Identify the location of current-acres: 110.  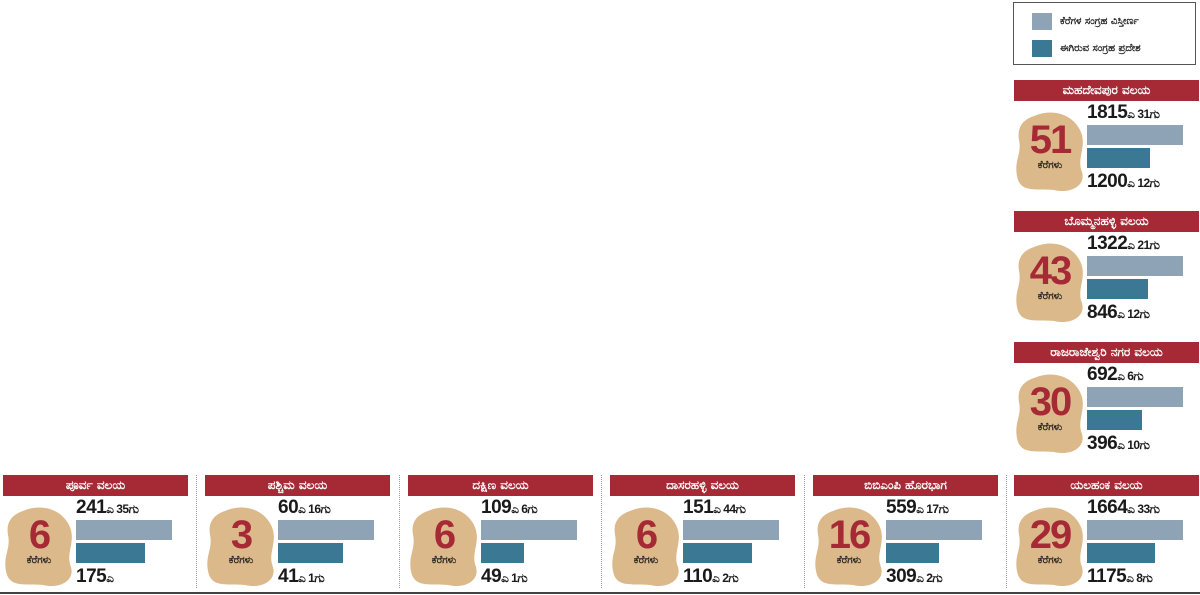
(698, 576).